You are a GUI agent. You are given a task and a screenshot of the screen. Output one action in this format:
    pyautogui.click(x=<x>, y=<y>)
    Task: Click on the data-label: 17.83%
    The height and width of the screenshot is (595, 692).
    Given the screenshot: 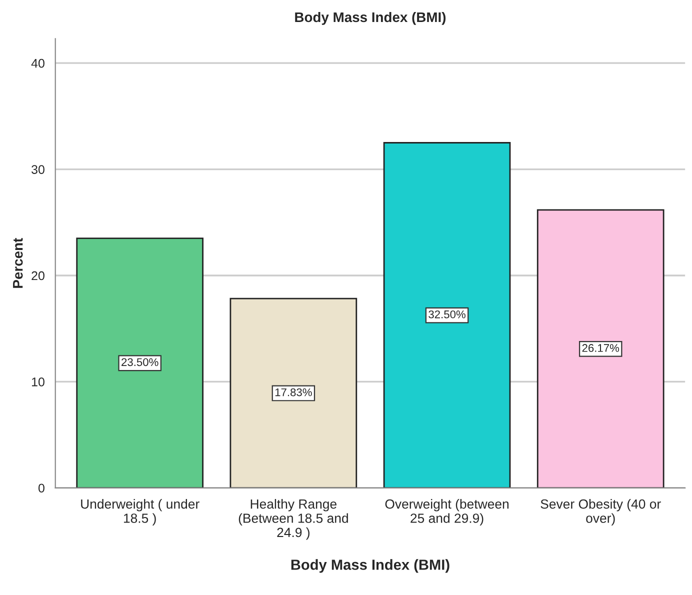 What is the action you would take?
    pyautogui.click(x=293, y=392)
    